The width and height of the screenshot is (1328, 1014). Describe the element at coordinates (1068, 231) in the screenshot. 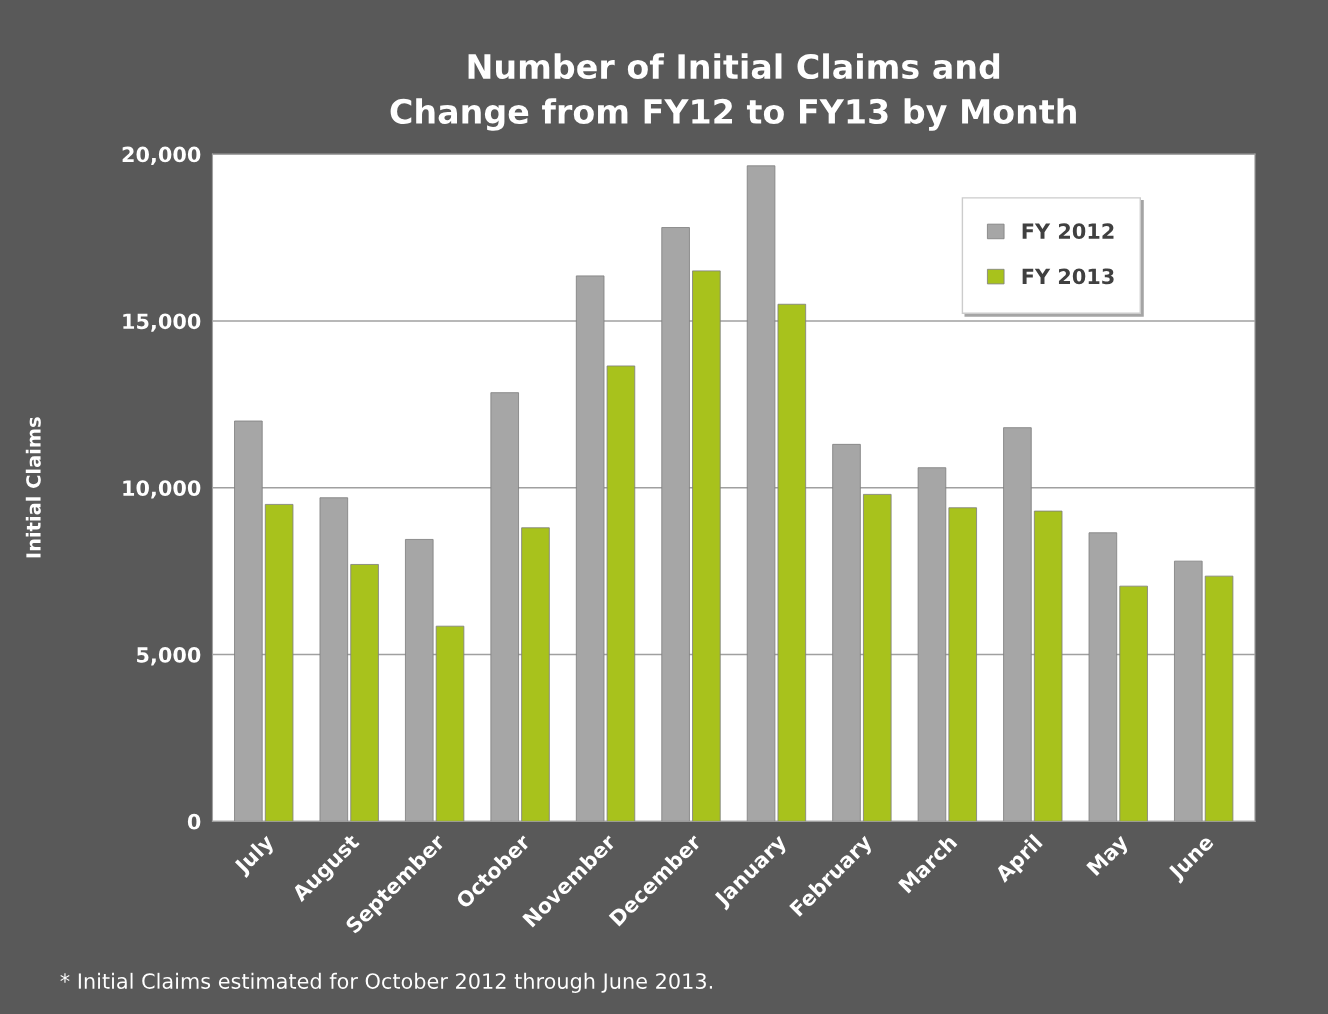

I see `legend-label: FY 2012` at that location.